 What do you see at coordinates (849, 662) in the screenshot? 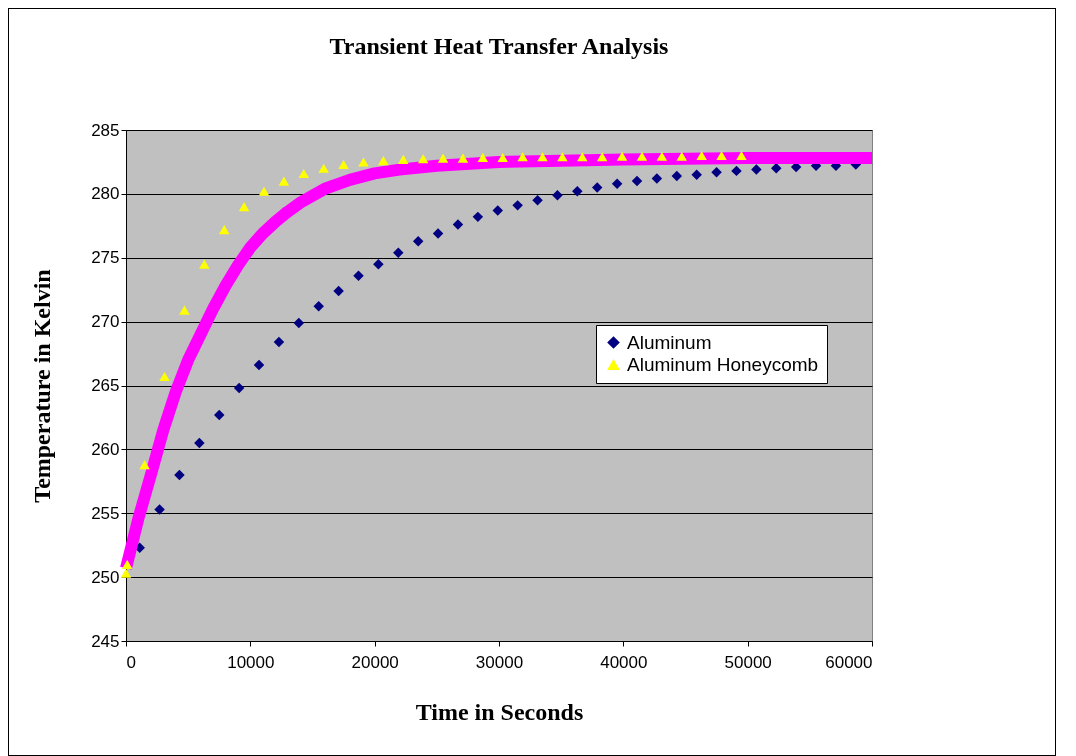
I see `x-tick-label: 60000` at bounding box center [849, 662].